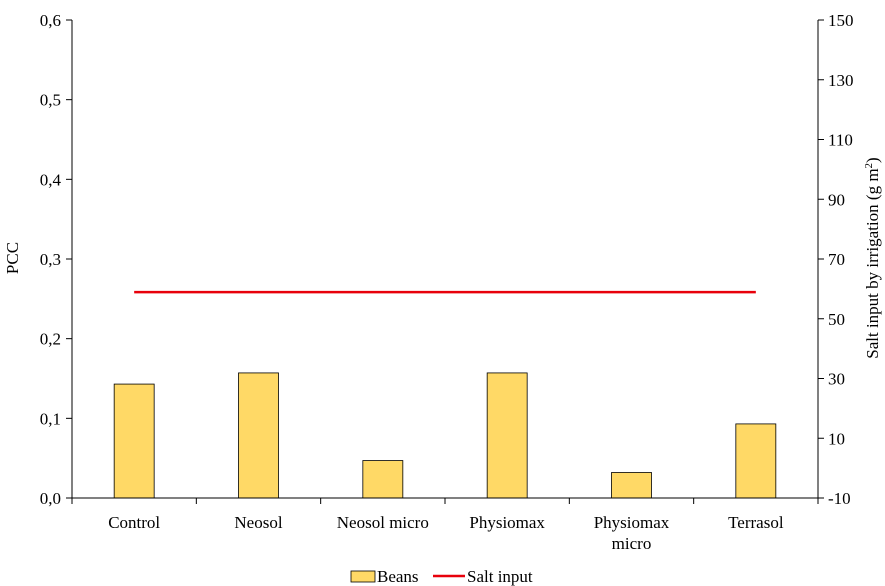  Describe the element at coordinates (383, 479) in the screenshot. I see `bar-neosol-micro` at that location.